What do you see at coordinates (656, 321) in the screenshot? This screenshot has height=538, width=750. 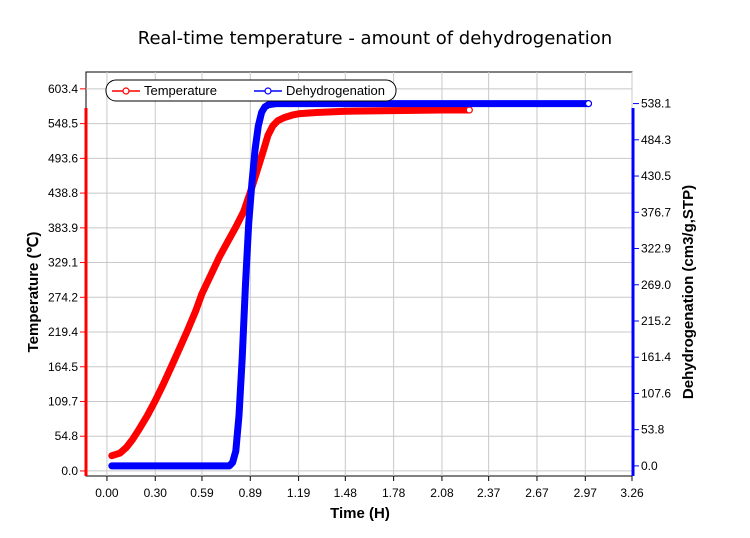 I see `y-right-tick-label: 215.2` at bounding box center [656, 321].